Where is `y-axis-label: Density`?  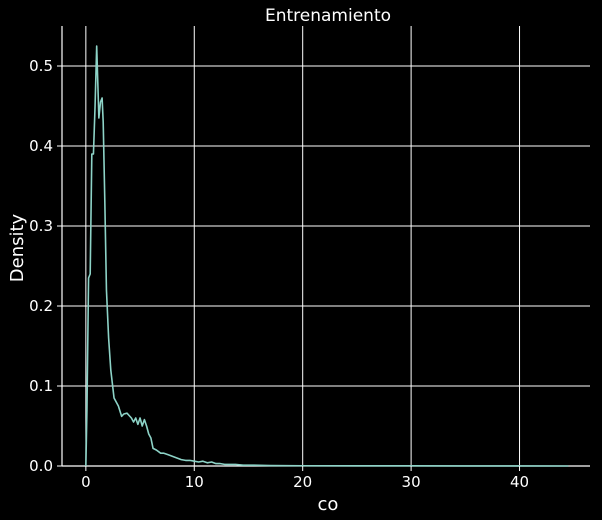 y-axis-label: Density is located at coordinates (17, 247).